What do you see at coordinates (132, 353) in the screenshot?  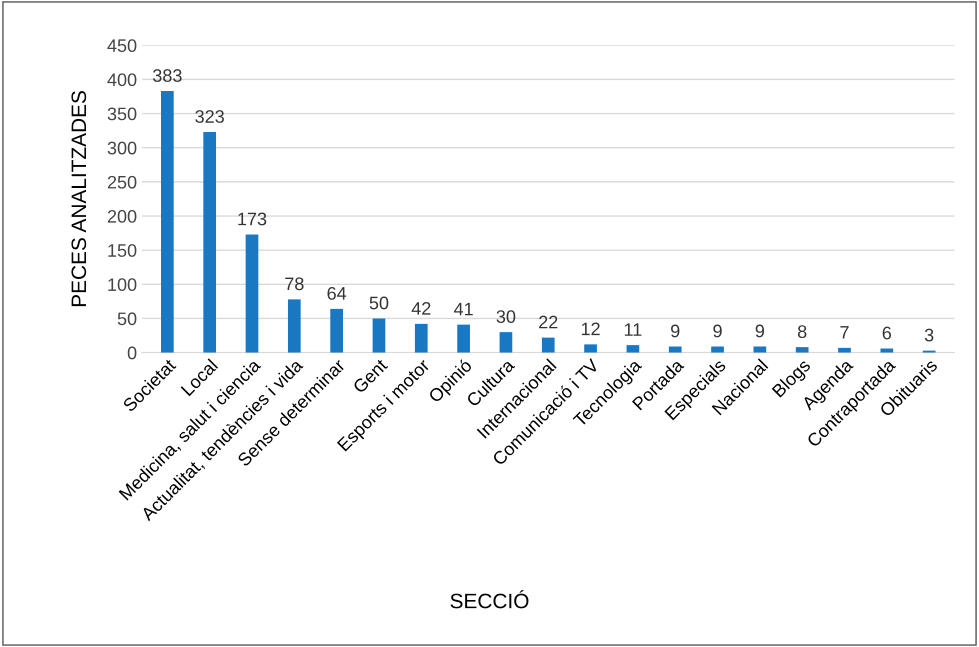 I see `y-tick-label: 0` at bounding box center [132, 353].